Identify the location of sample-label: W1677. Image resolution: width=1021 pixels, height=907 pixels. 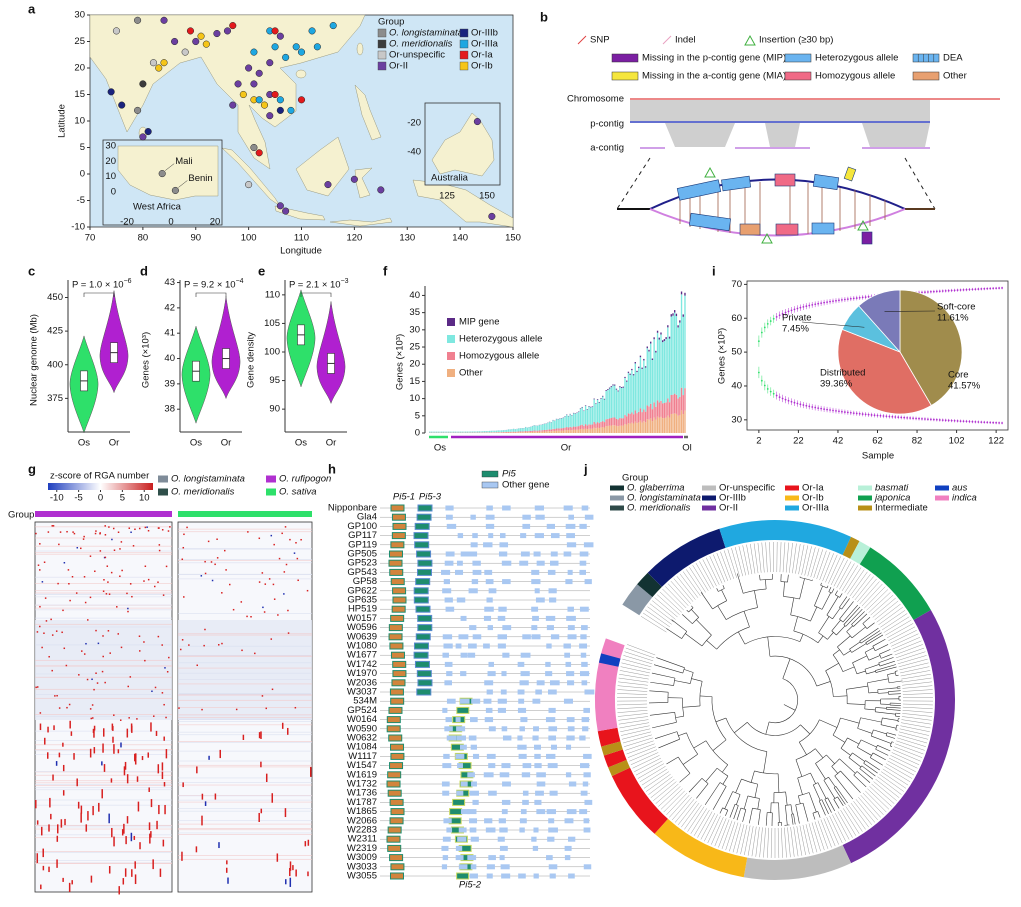
(362, 655).